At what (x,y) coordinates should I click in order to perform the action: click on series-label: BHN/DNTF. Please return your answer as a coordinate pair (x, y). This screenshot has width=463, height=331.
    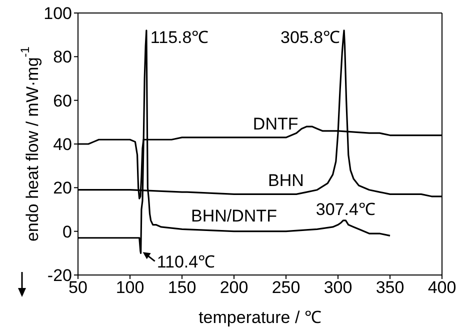
    Looking at the image, I should click on (234, 216).